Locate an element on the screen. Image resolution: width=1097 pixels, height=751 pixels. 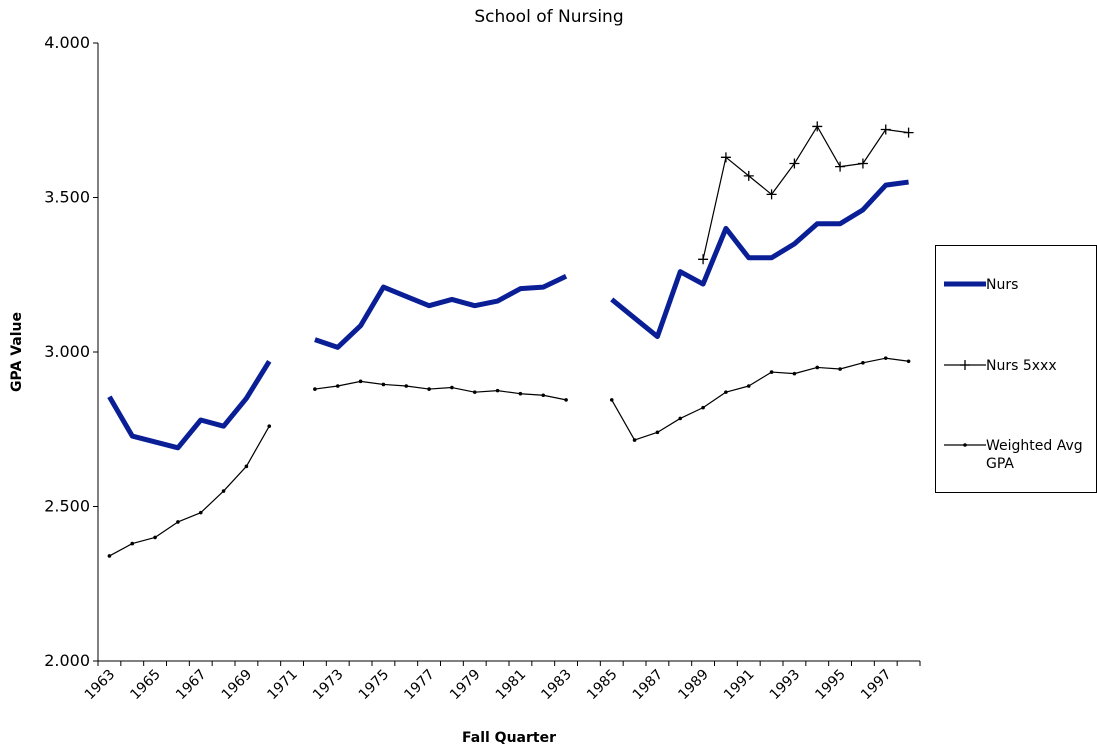
y-tick-label: 2.500 is located at coordinates (67, 506).